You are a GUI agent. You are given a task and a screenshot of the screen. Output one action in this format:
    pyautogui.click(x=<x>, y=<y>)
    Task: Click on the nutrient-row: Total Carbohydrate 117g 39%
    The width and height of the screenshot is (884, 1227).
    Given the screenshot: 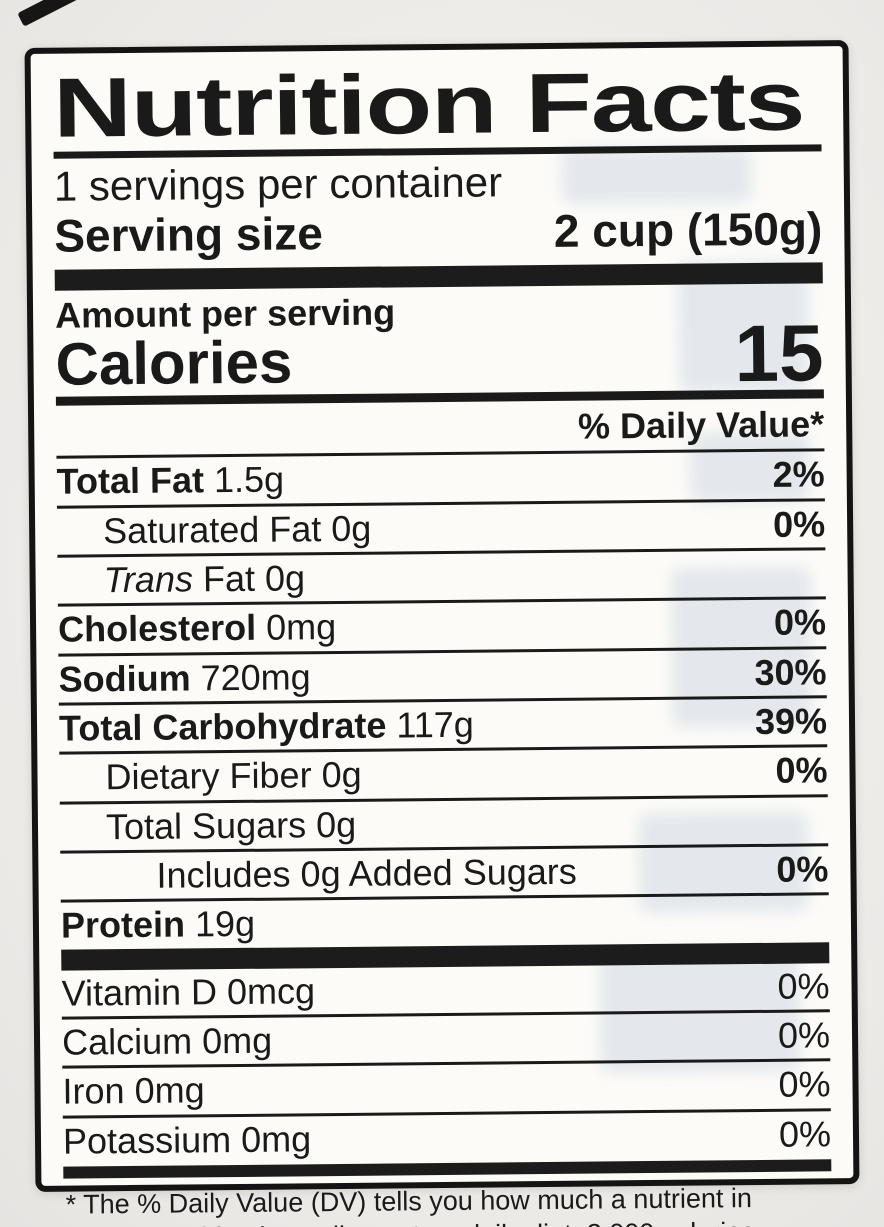 What is the action you would take?
    pyautogui.click(x=443, y=724)
    